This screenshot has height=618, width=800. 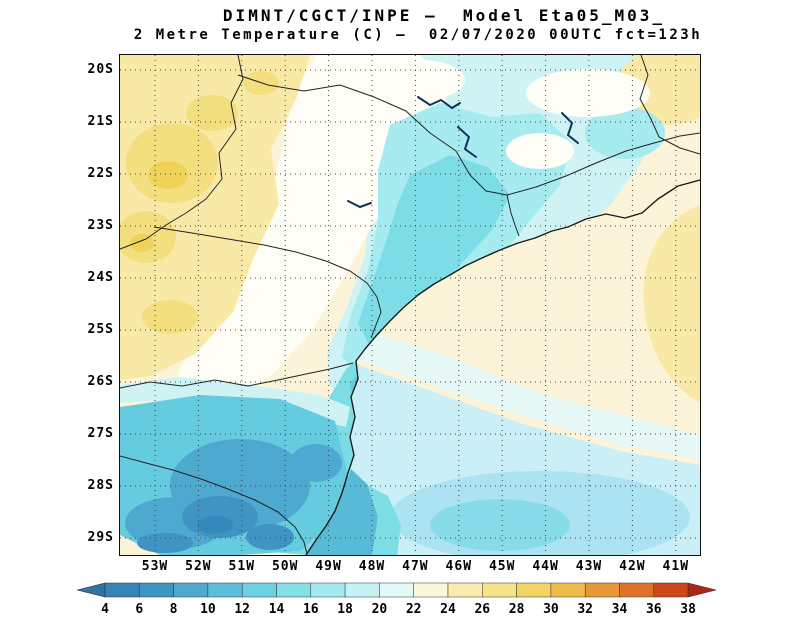 I want to click on colorbar-tick-label: 18, so click(x=345, y=609).